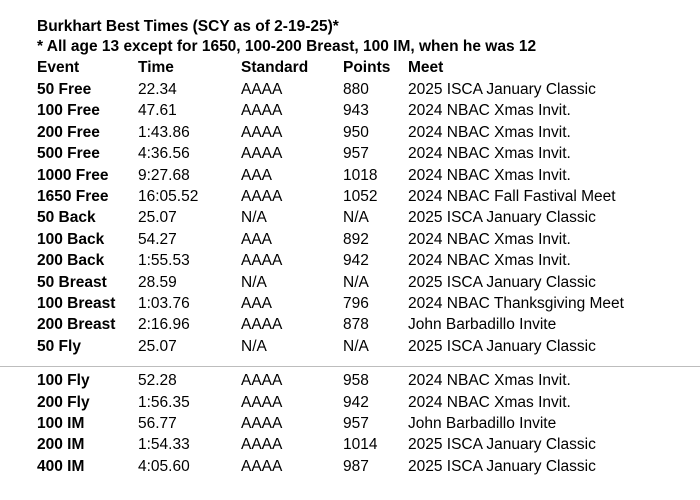  Describe the element at coordinates (164, 154) in the screenshot. I see `time-cell: 4:36.56` at that location.